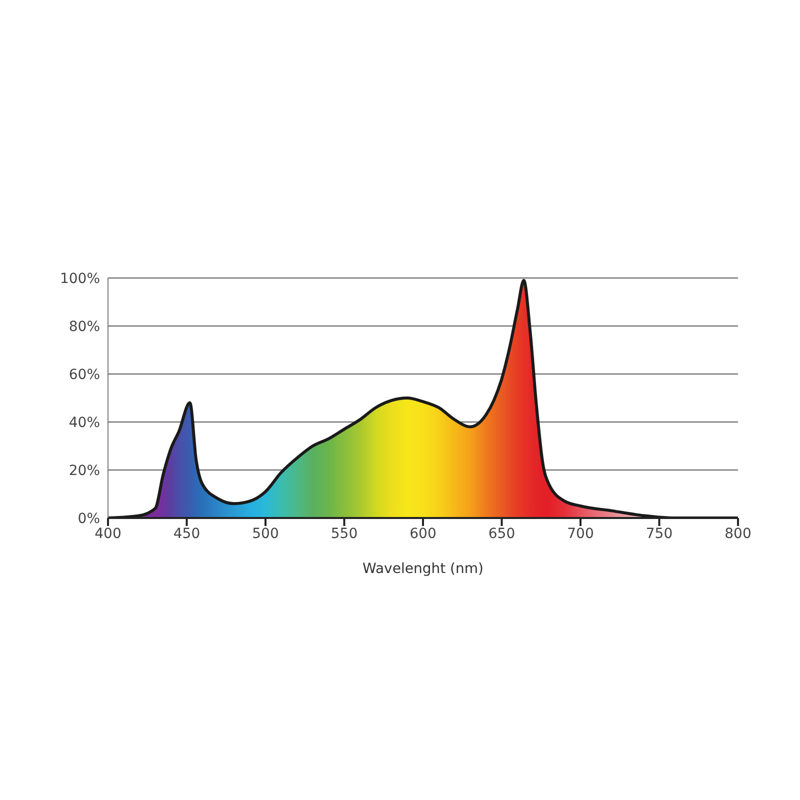  What do you see at coordinates (423, 569) in the screenshot?
I see `x-axis-title: Wavelenght (nm)` at bounding box center [423, 569].